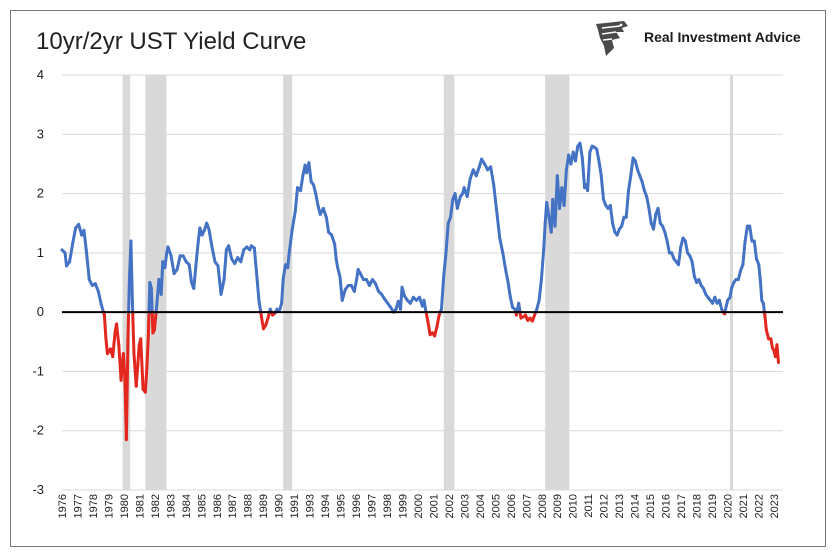 Image resolution: width=836 pixels, height=557 pixels. Describe the element at coordinates (202, 506) in the screenshot. I see `x-tick-label: 1985` at that location.